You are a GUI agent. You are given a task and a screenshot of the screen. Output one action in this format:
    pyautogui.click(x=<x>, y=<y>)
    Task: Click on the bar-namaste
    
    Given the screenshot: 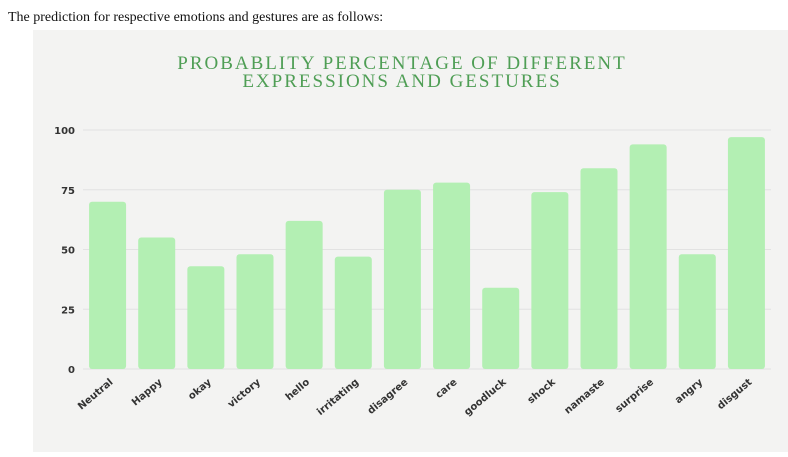 What is the action you would take?
    pyautogui.click(x=599, y=268)
    